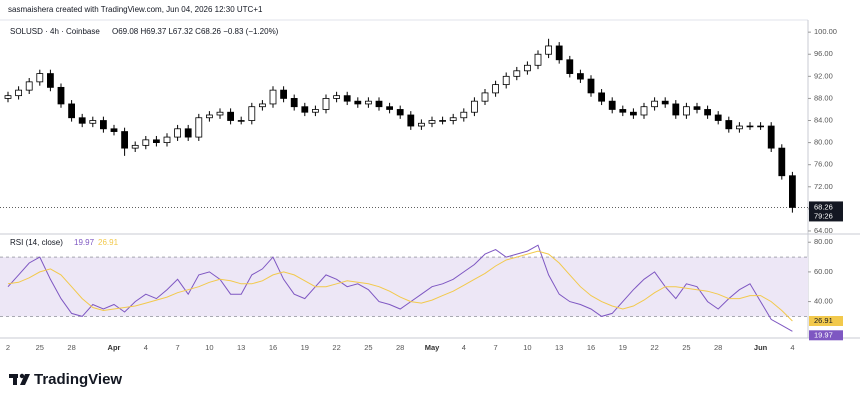  Describe the element at coordinates (823, 215) in the screenshot. I see `countdown: 79:26` at that location.